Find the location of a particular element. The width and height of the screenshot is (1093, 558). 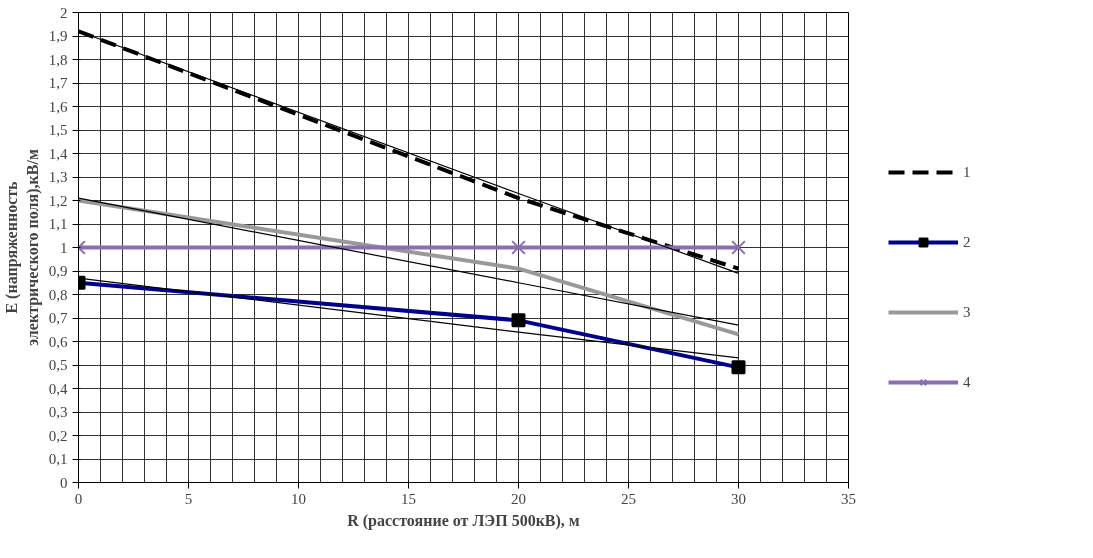

y-tick-label: 0,3 is located at coordinates (58, 412).